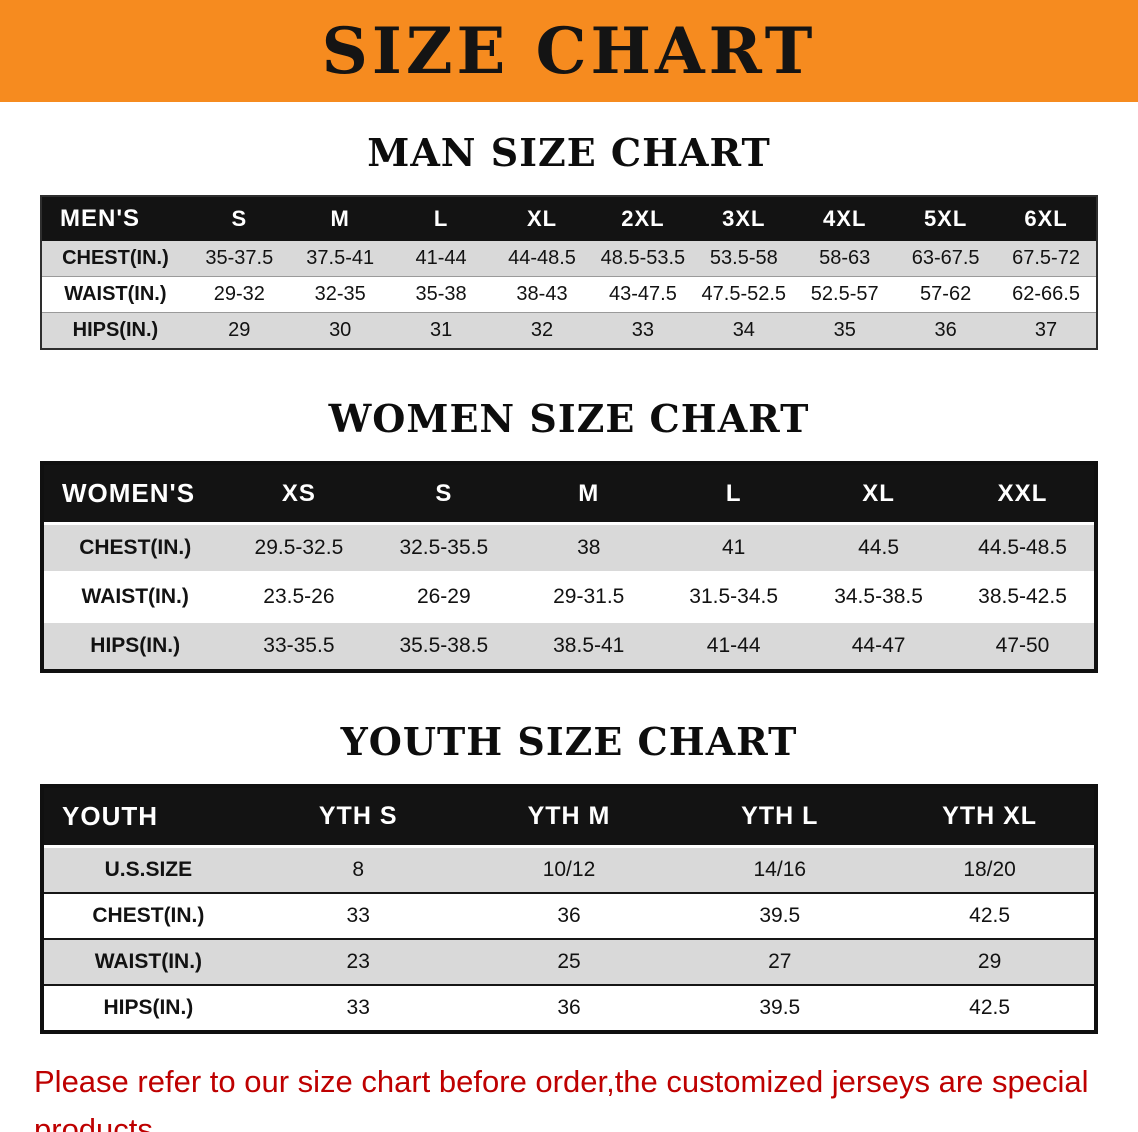 Image resolution: width=1138 pixels, height=1132 pixels. Describe the element at coordinates (946, 218) in the screenshot. I see `size-column-header: 5XL` at that location.